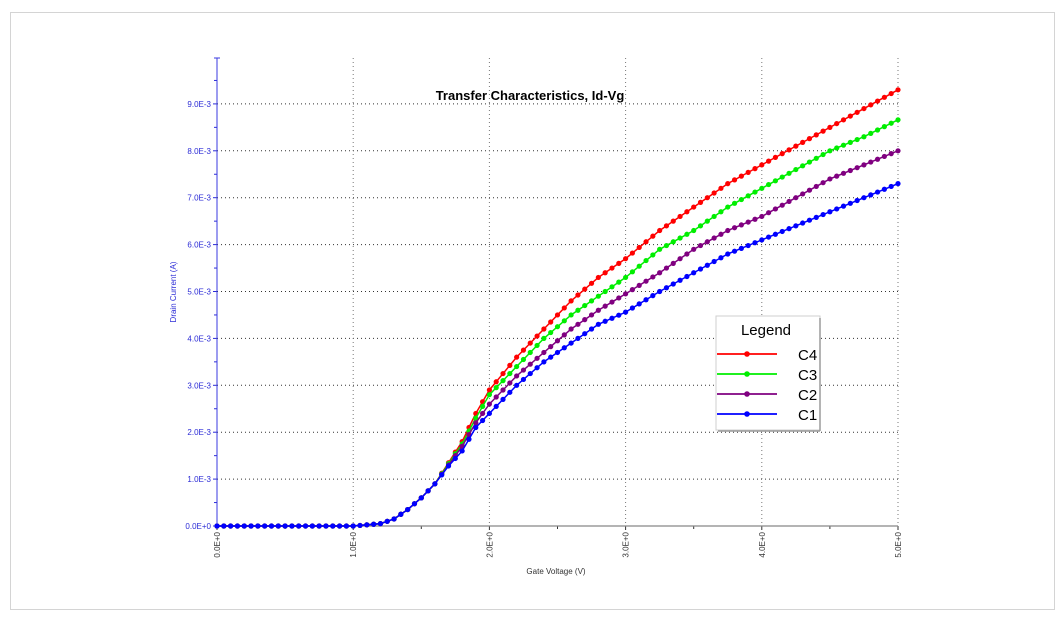  What do you see at coordinates (199, 198) in the screenshot?
I see `y-tick-label: 7.0E-3` at bounding box center [199, 198].